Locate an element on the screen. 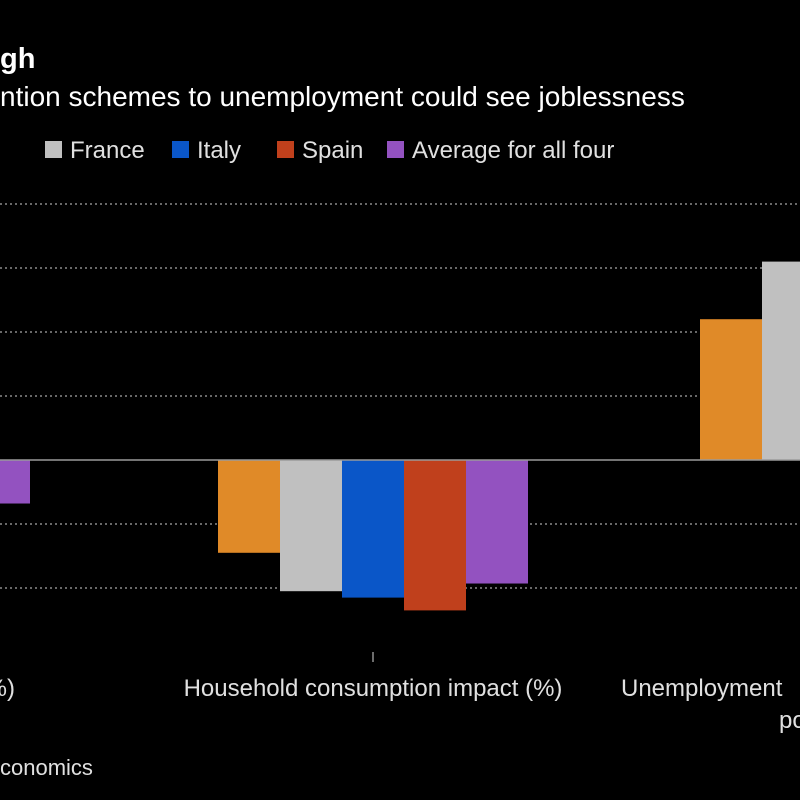  legend-item: Average for all four is located at coordinates (500, 150).